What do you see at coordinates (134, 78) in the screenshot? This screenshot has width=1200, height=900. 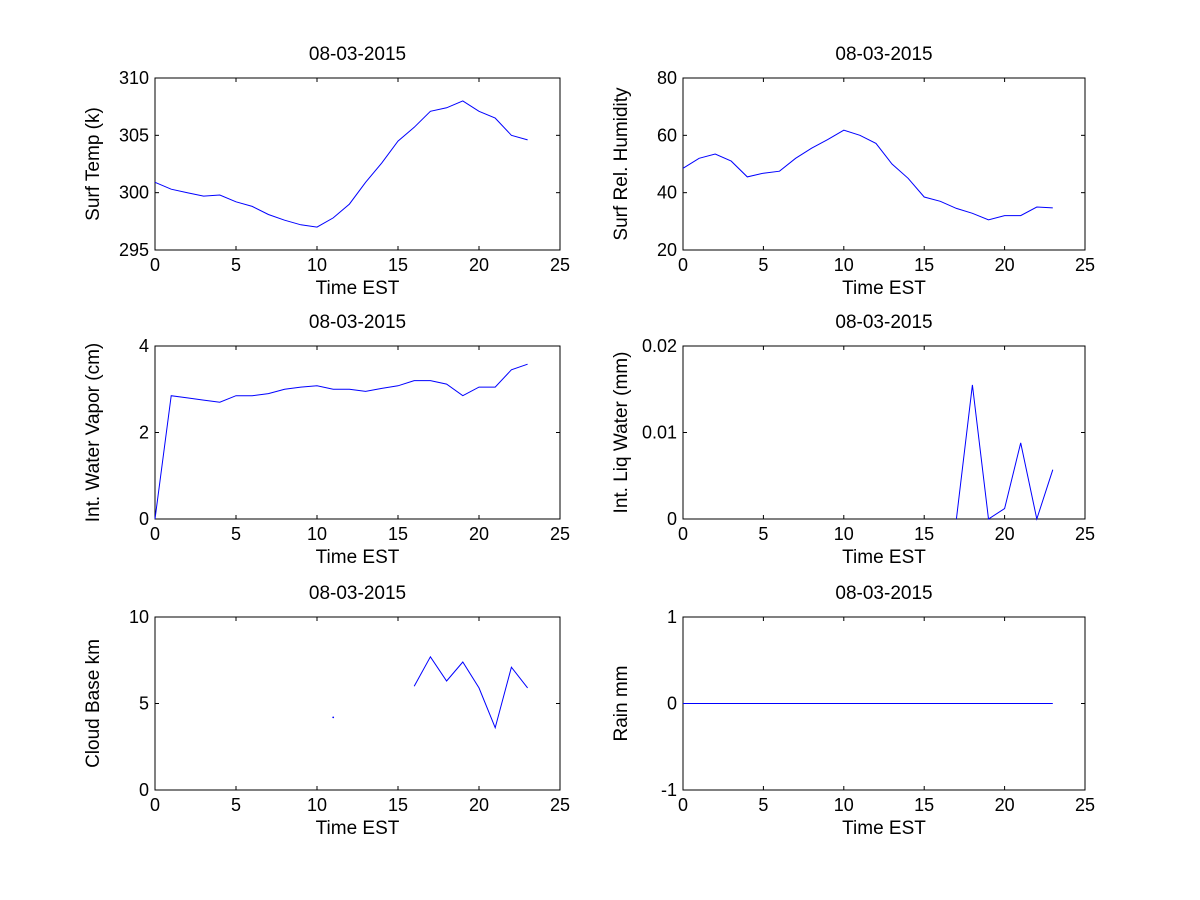 I see `y-tick-label: 310` at bounding box center [134, 78].